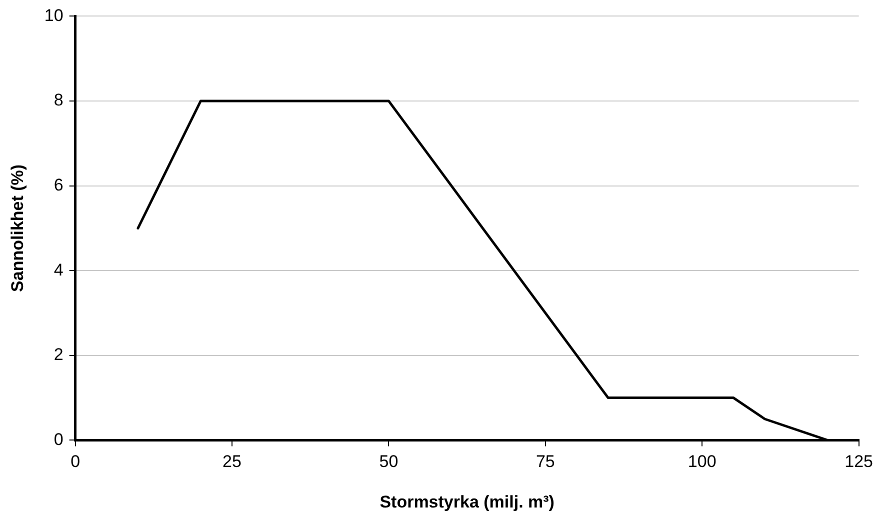  What do you see at coordinates (859, 462) in the screenshot?
I see `x-tick-label: 125` at bounding box center [859, 462].